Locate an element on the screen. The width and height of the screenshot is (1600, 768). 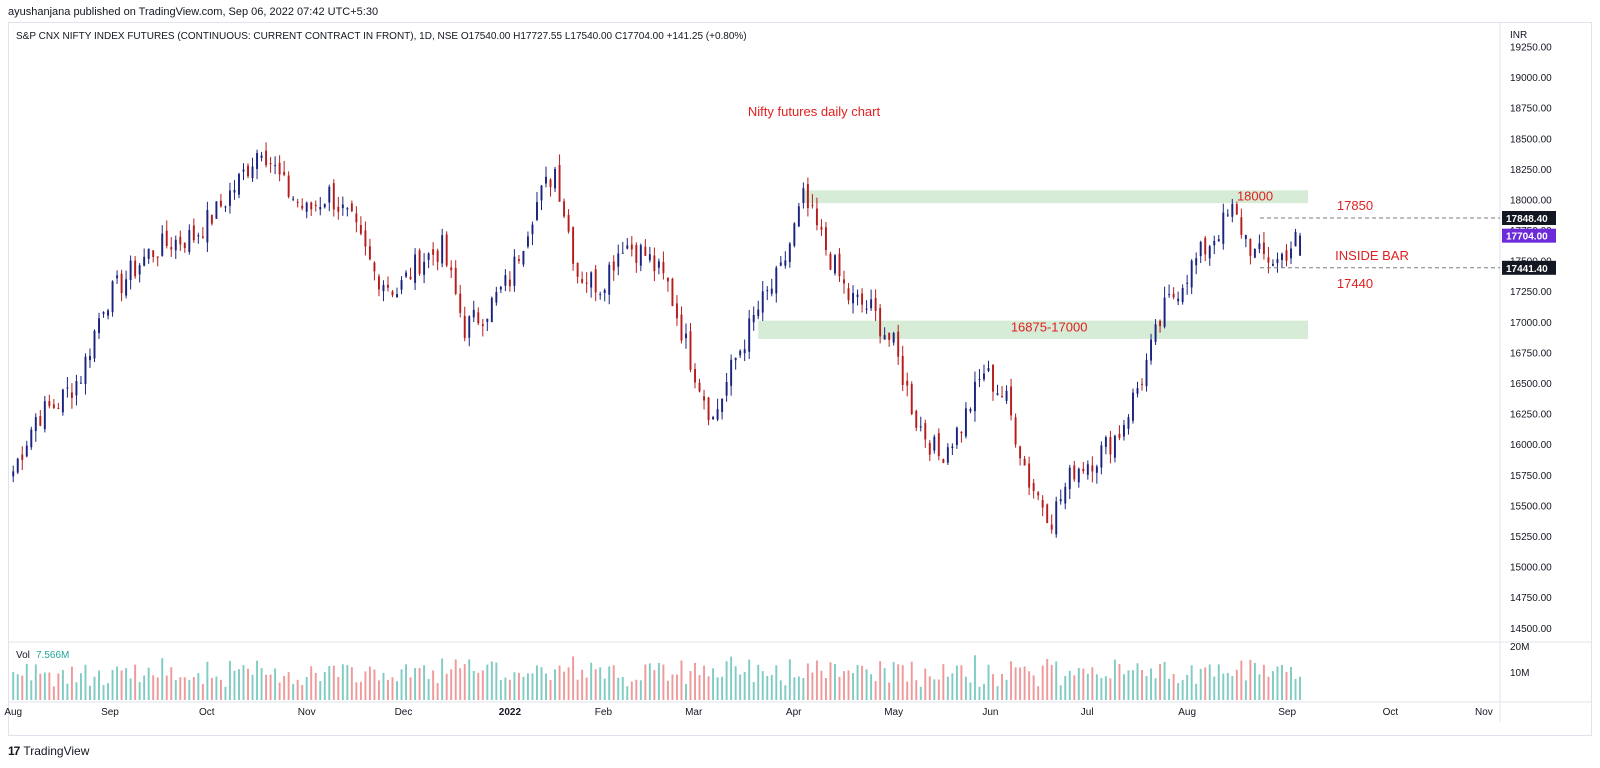
x-tick-label: Jun is located at coordinates (990, 712).